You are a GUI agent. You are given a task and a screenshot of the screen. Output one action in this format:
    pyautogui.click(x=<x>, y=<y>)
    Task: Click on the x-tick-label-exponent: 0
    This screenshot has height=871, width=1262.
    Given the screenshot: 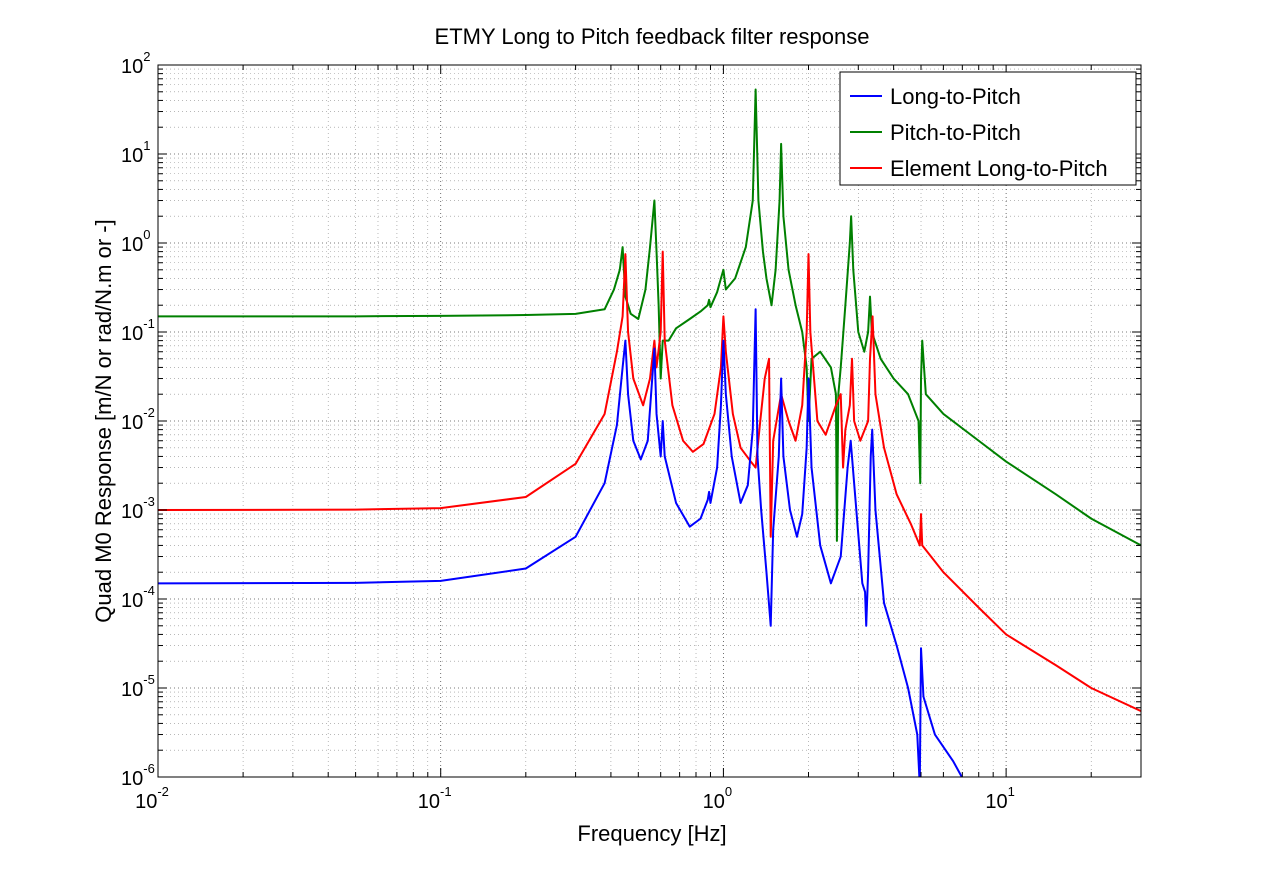 What is the action you would take?
    pyautogui.click(x=728, y=791)
    